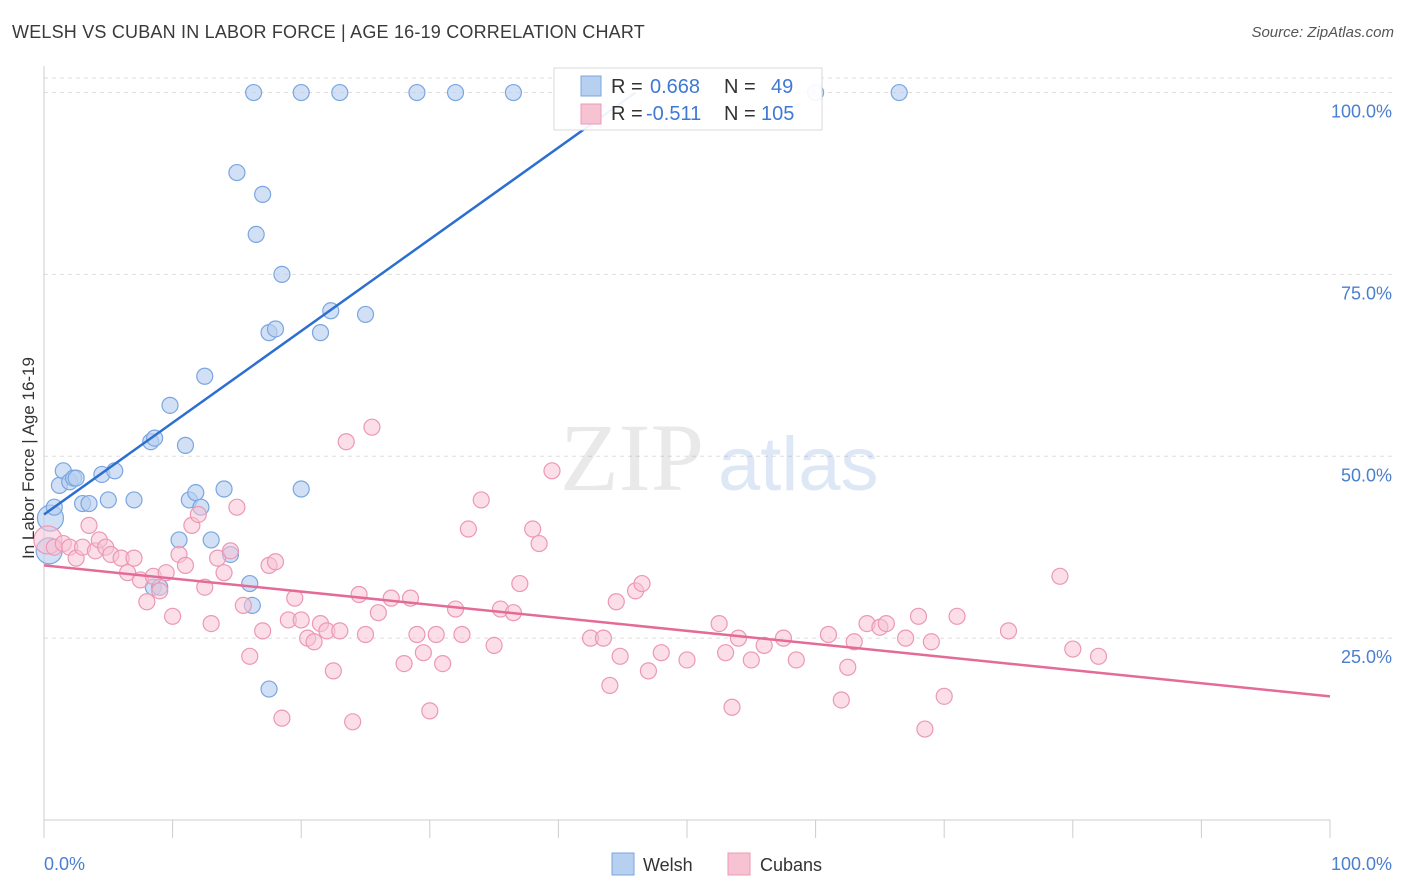  I want to click on watermark-atlas: atlas, so click(798, 464).